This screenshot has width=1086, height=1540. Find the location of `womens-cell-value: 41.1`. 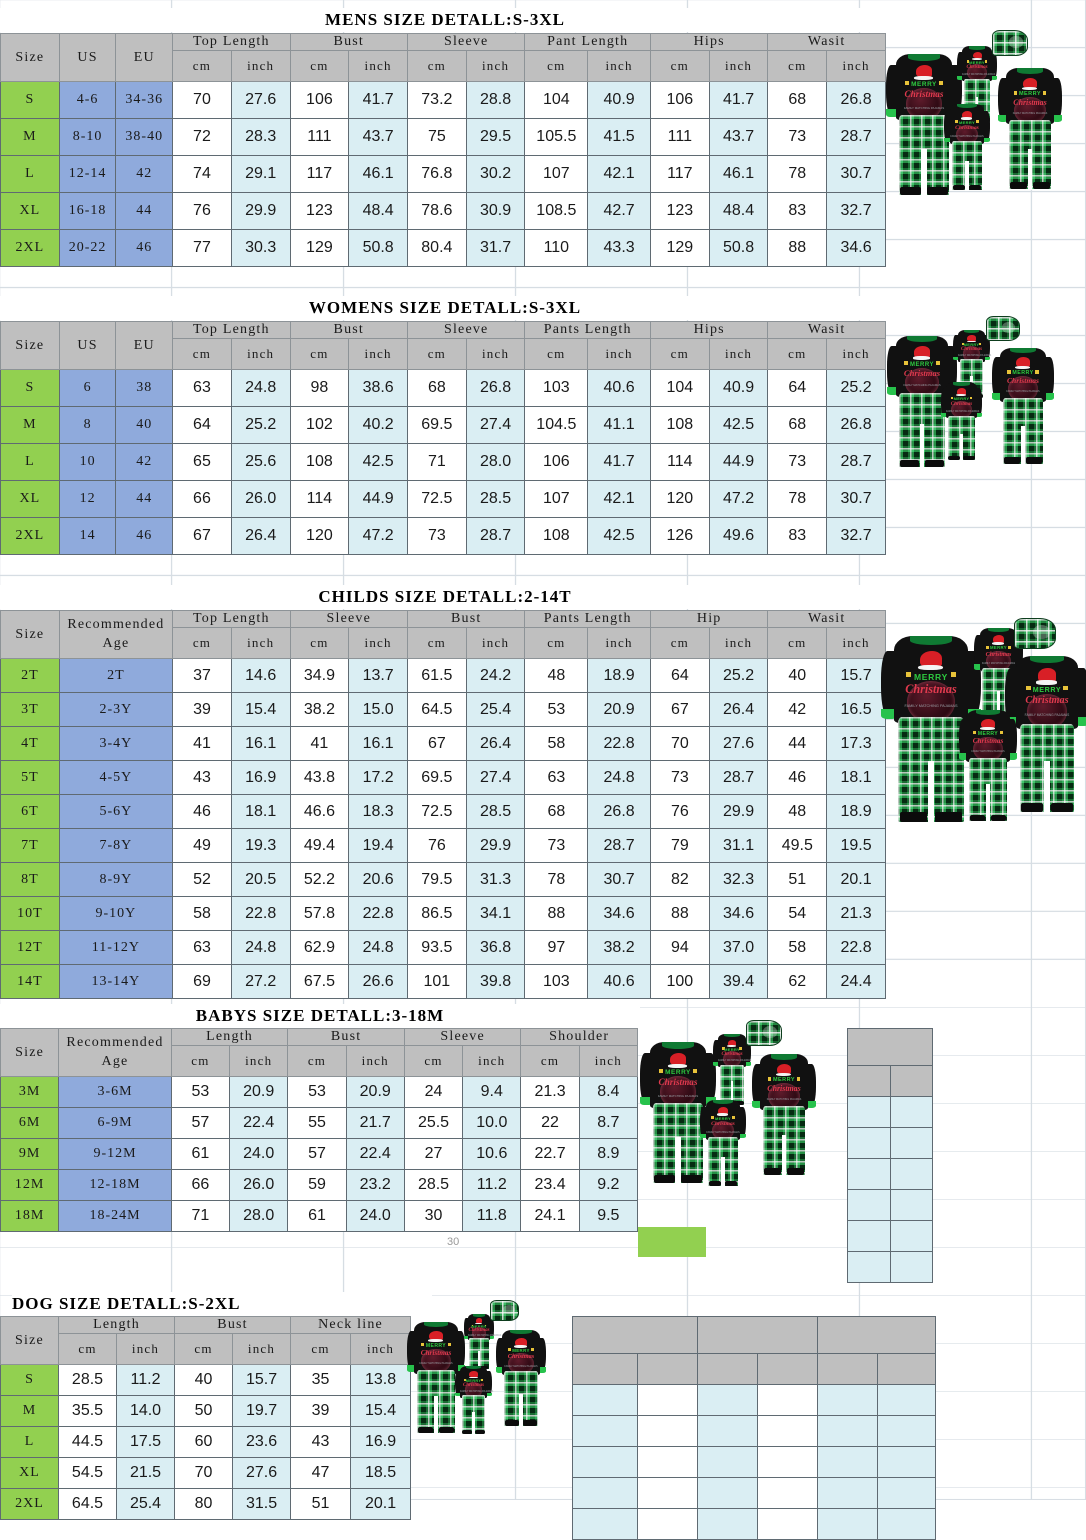

womens-cell-value: 41.1 is located at coordinates (619, 425).